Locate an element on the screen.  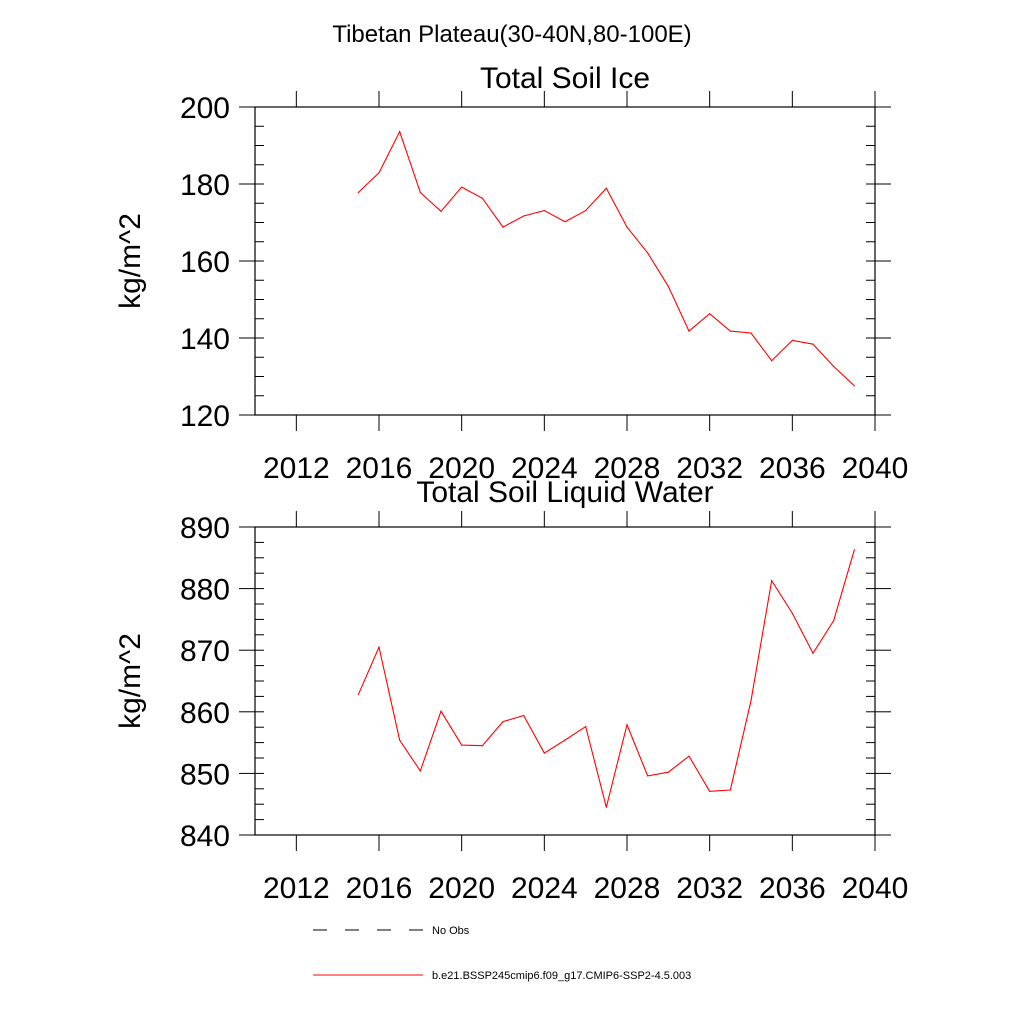
y-tick-label: 850 is located at coordinates (205, 774).